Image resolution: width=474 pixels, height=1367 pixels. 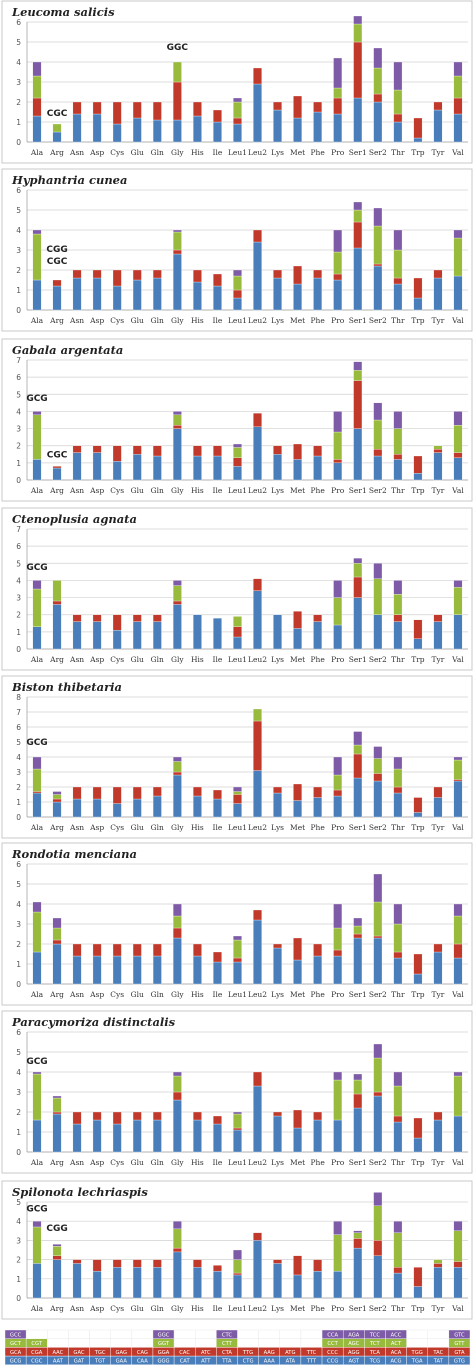 What do you see at coordinates (18, 122) in the screenshot?
I see `y-tick-label: 1` at bounding box center [18, 122].